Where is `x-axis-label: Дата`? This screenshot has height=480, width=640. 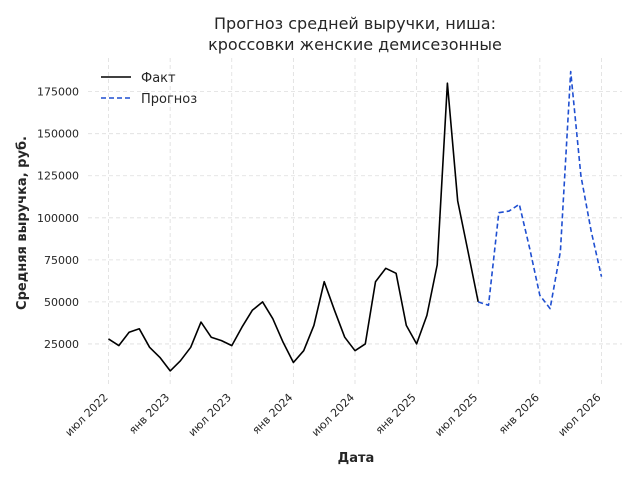 x-axis-label: Дата is located at coordinates (356, 458).